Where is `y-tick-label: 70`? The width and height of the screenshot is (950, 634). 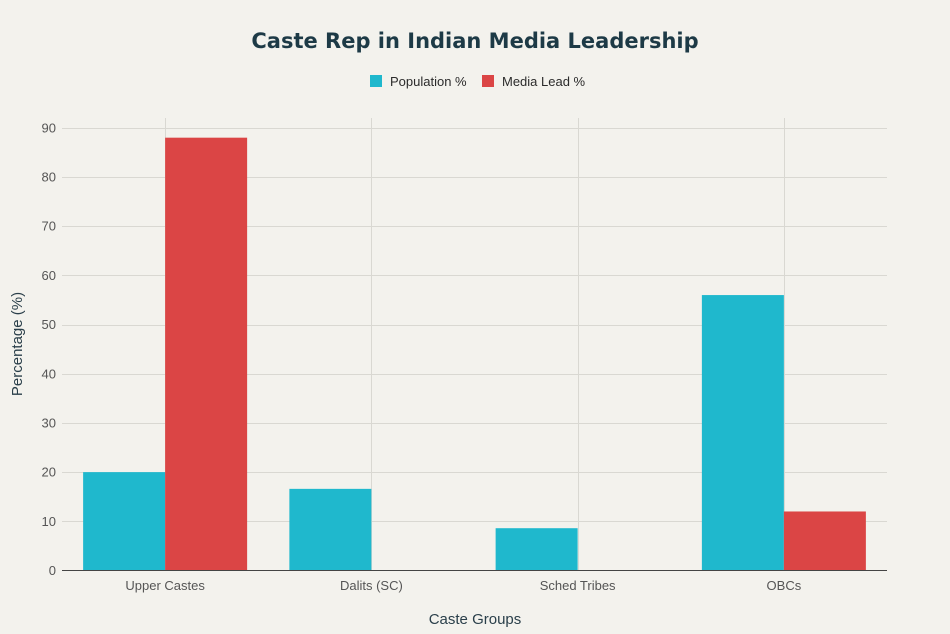
y-tick-label: 70 is located at coordinates (49, 226).